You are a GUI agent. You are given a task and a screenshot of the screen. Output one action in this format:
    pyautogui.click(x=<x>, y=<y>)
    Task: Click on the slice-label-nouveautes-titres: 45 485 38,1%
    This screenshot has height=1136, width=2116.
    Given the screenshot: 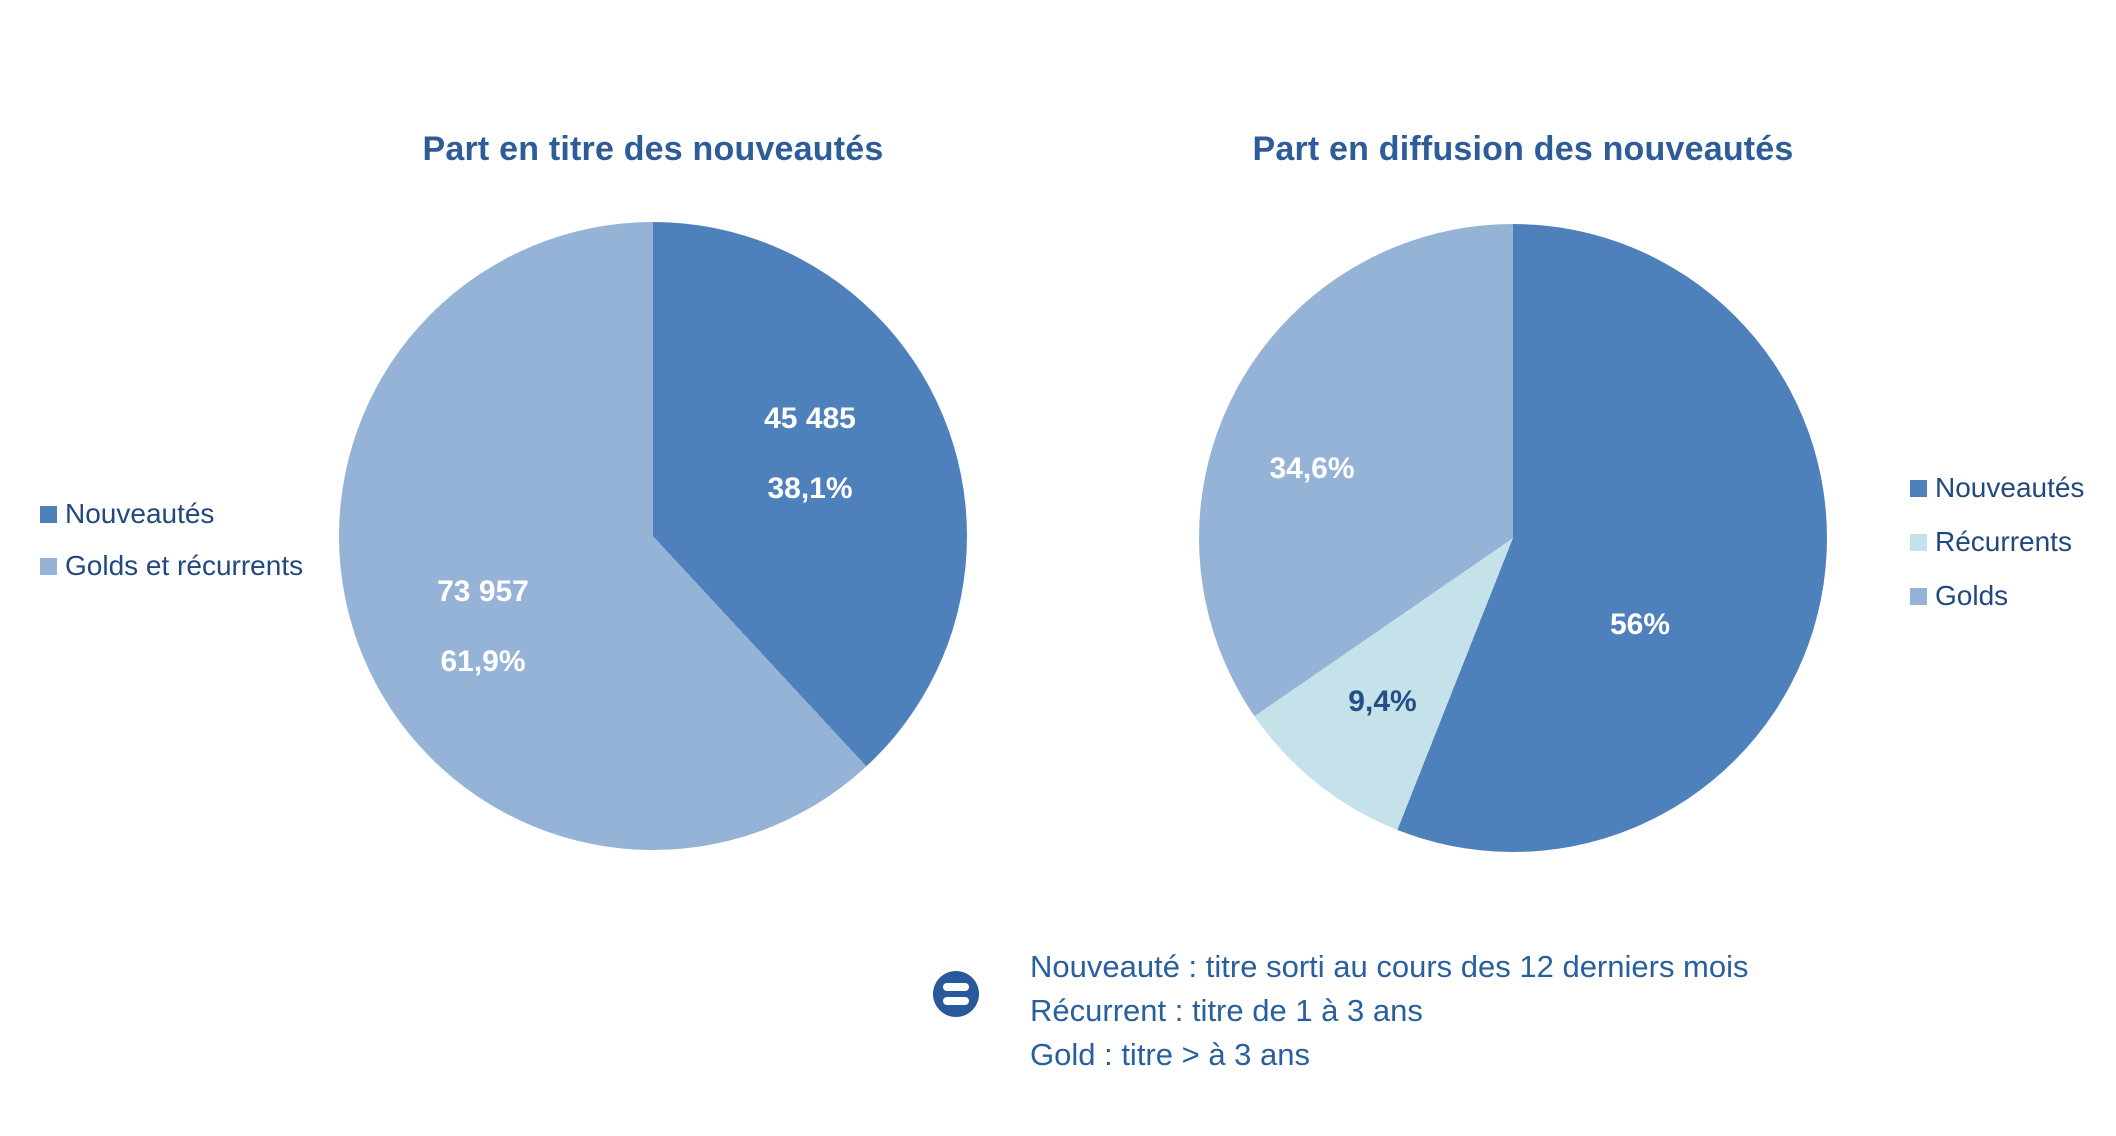 What is the action you would take?
    pyautogui.click(x=810, y=454)
    